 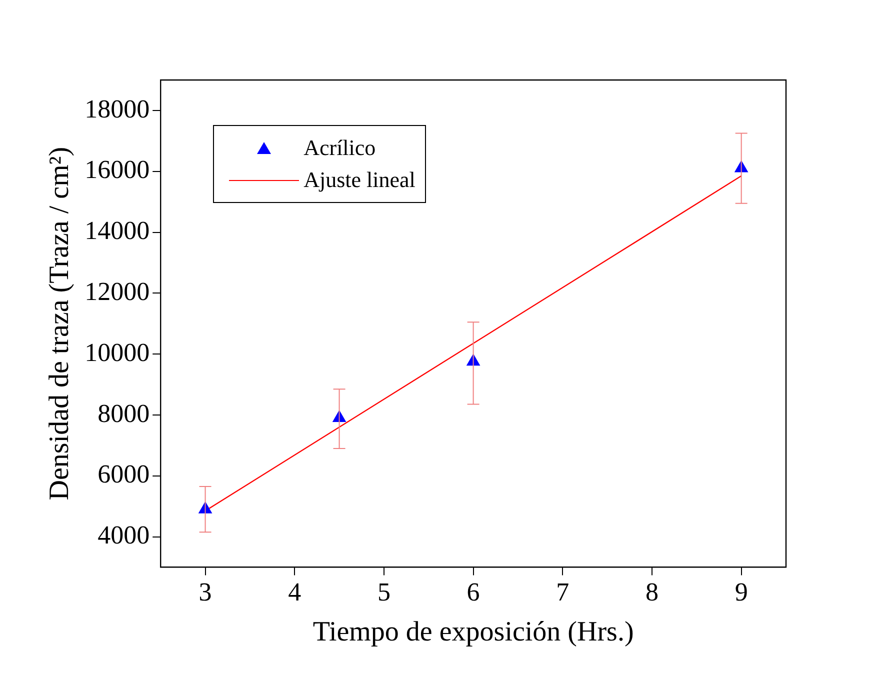 I want to click on legend-label: Acrílico, so click(x=340, y=148).